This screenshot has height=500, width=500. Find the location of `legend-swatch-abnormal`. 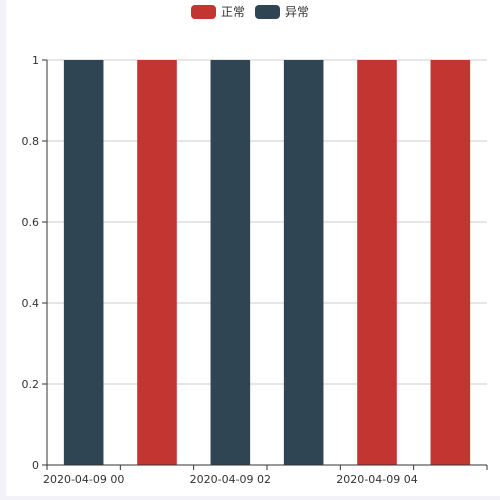

legend-swatch-abnormal is located at coordinates (267, 11).